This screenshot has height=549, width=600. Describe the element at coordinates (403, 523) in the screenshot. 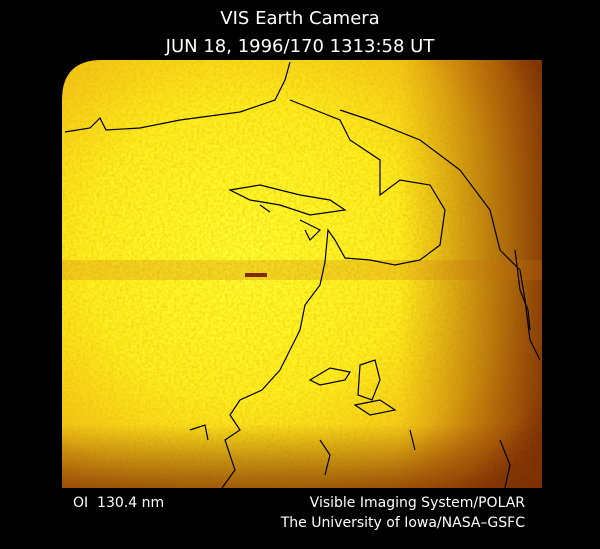

I see `credit-label: The University of Iowa/NASA–GSFC` at that location.